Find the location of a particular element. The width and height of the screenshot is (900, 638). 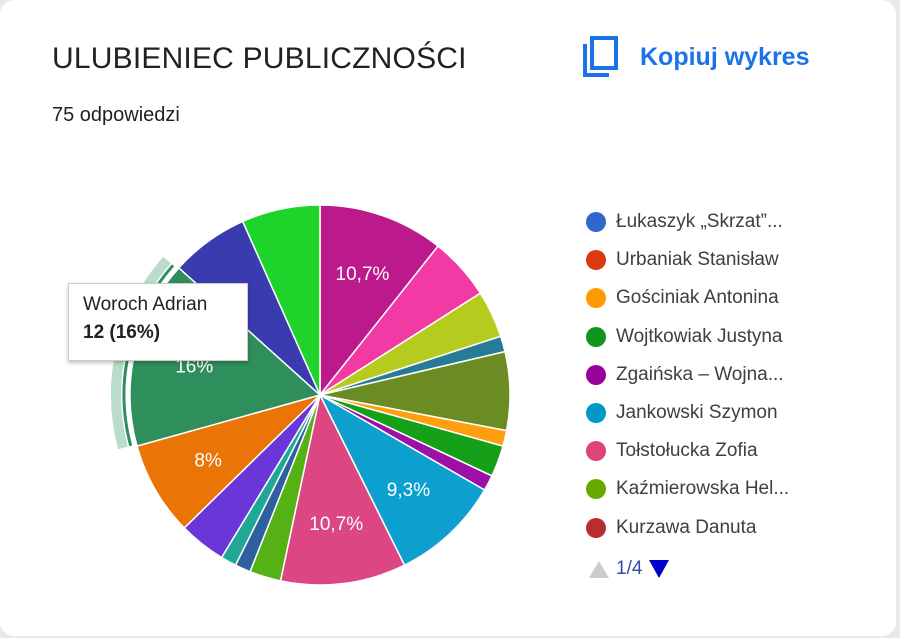

chart-title: ULUBIENIEC PUBLICZNOŚCI is located at coordinates (259, 58).